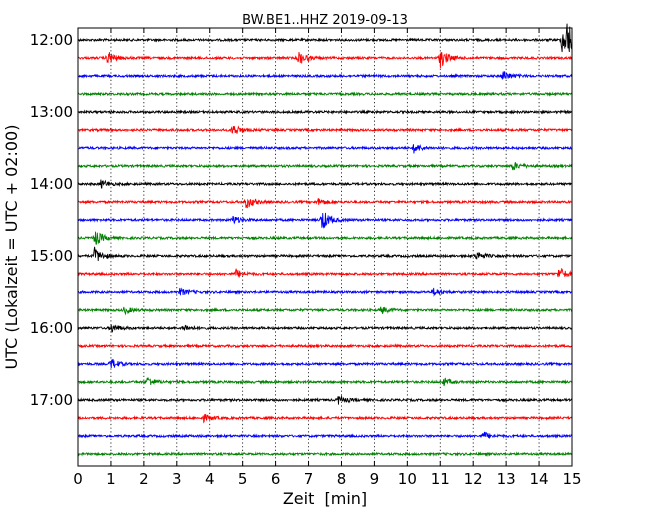 The height and width of the screenshot is (520, 650). I want to click on chart-title: BW.BE1..HHZ 2019-09-13, so click(325, 20).